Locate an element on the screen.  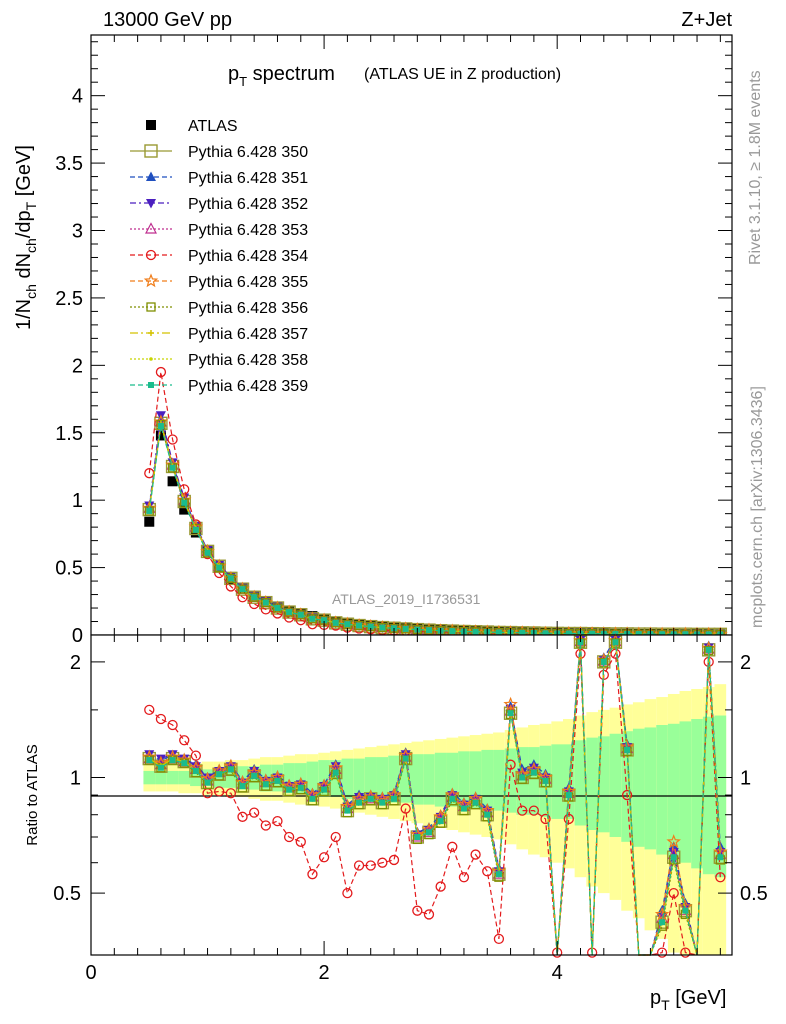
chart-title: pT spectrum is located at coordinates (281, 76).